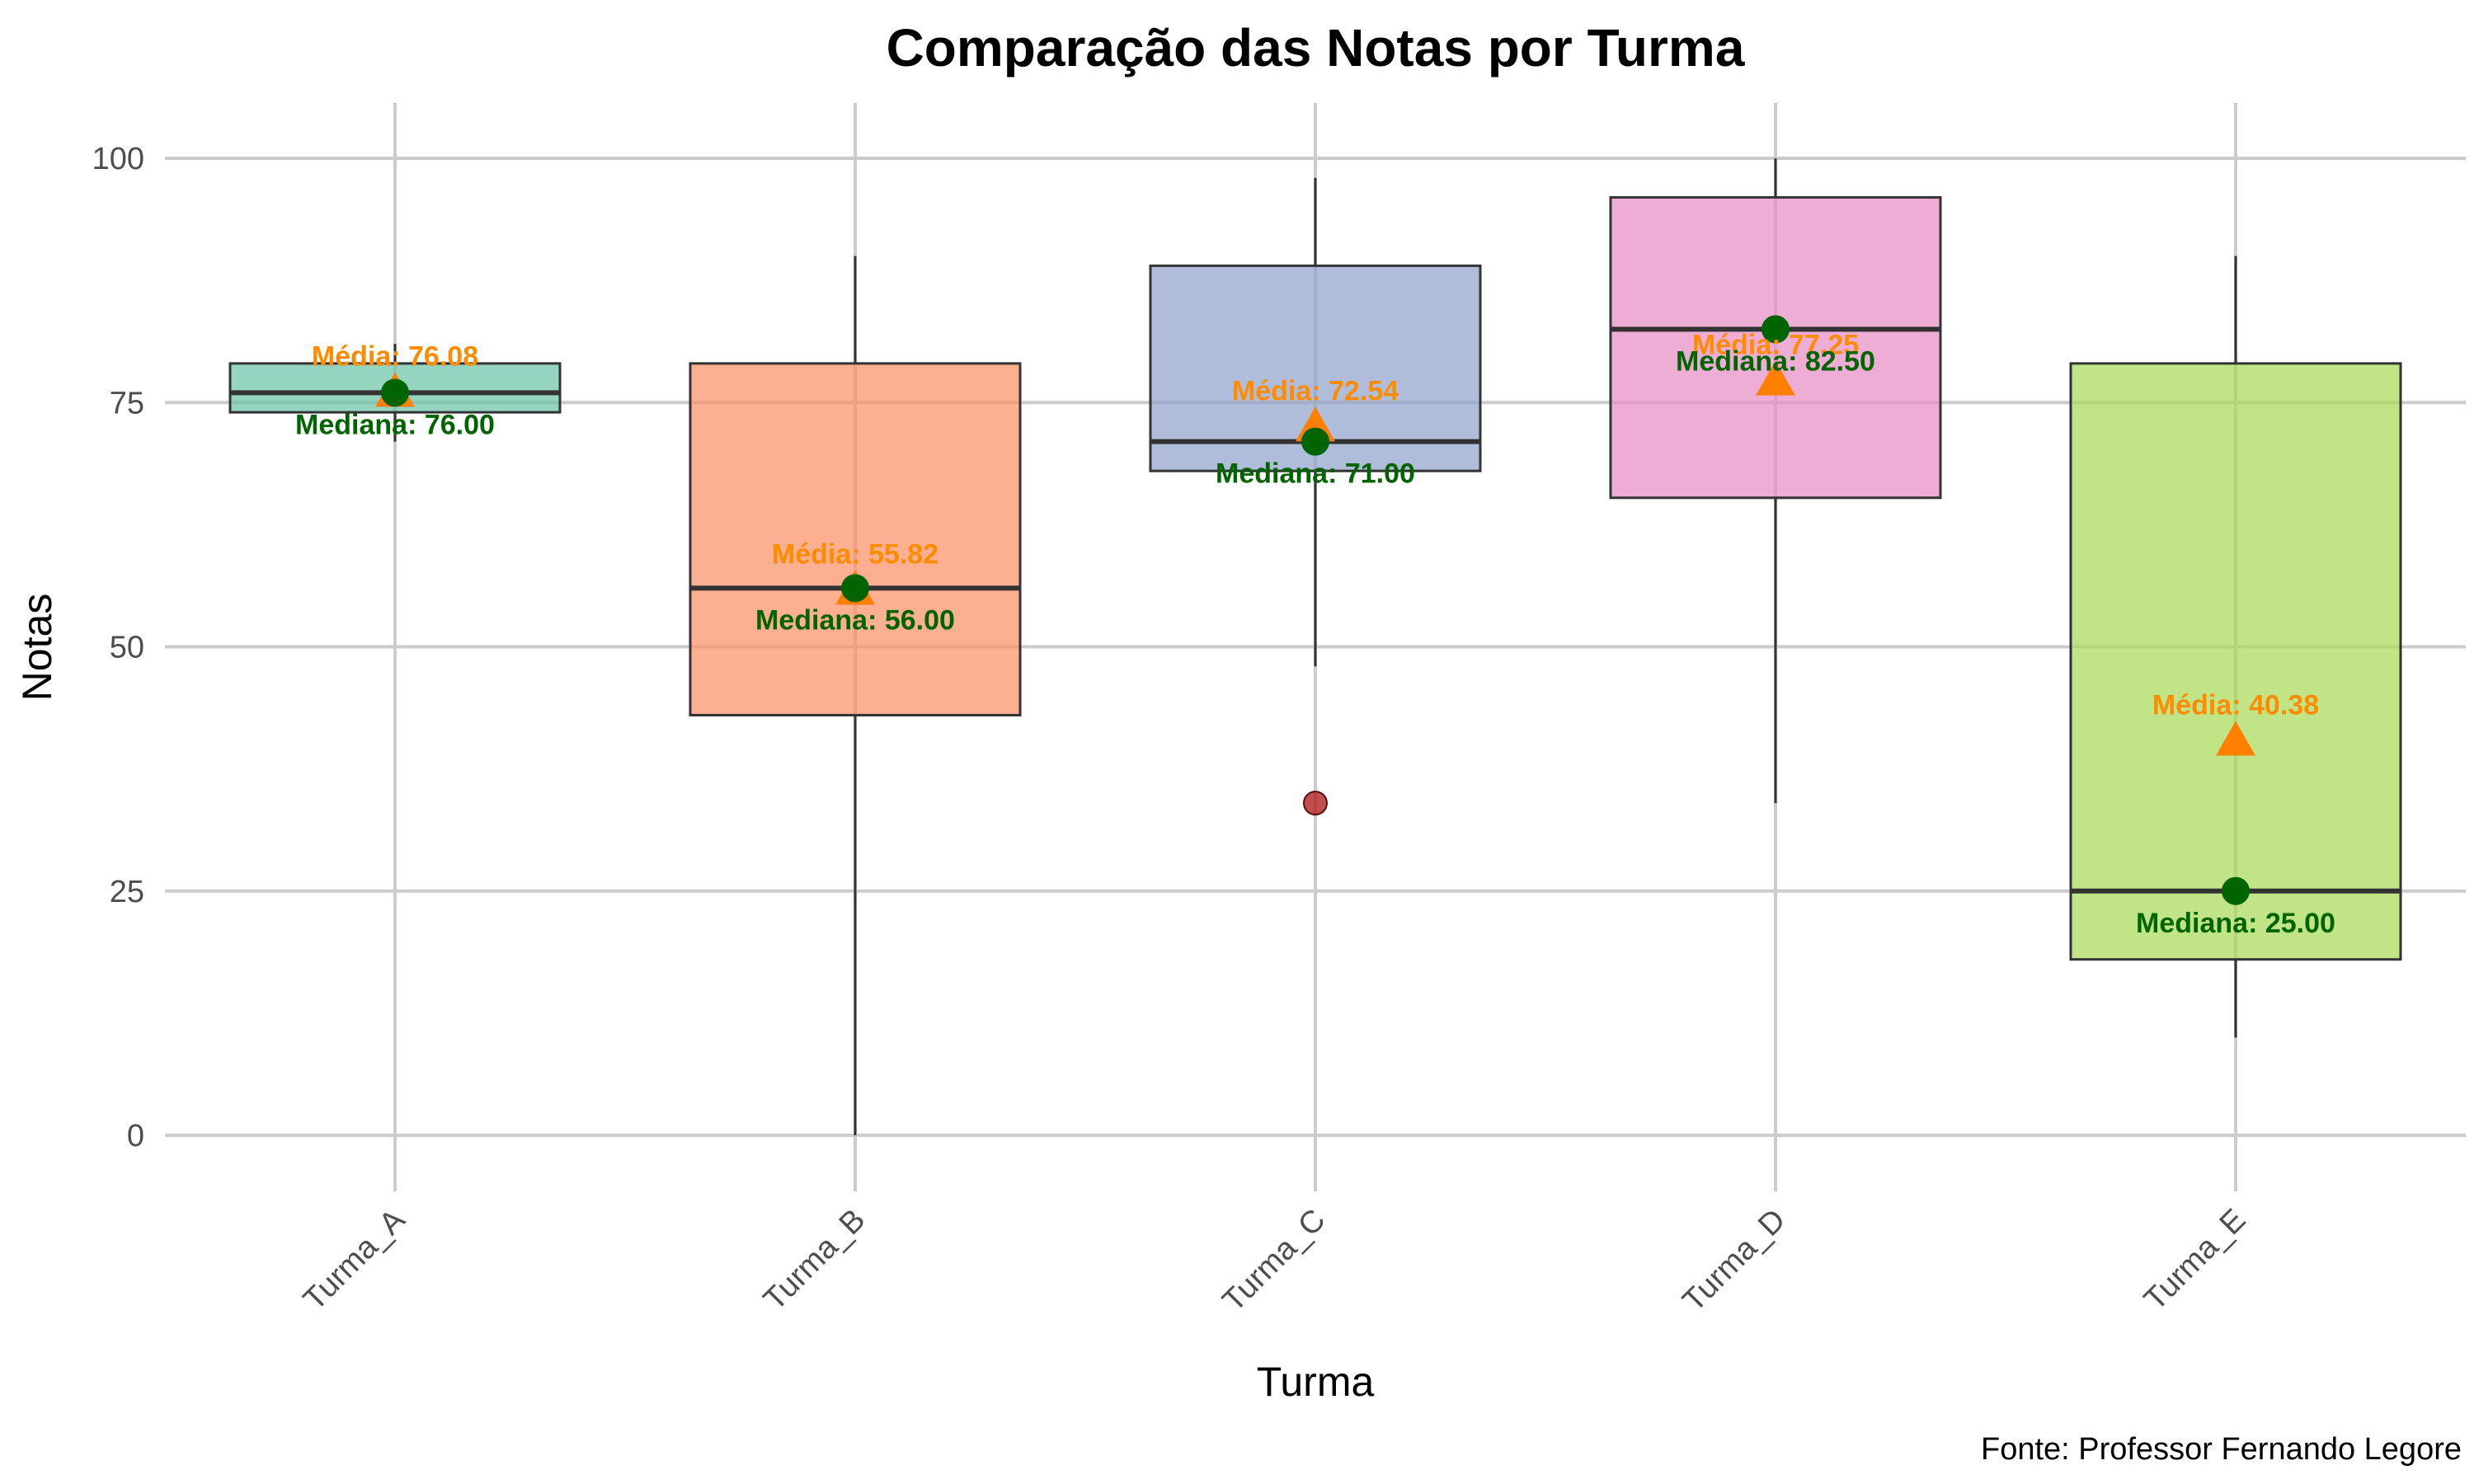  What do you see at coordinates (2235, 705) in the screenshot?
I see `mean-label: Média: 40.38` at bounding box center [2235, 705].